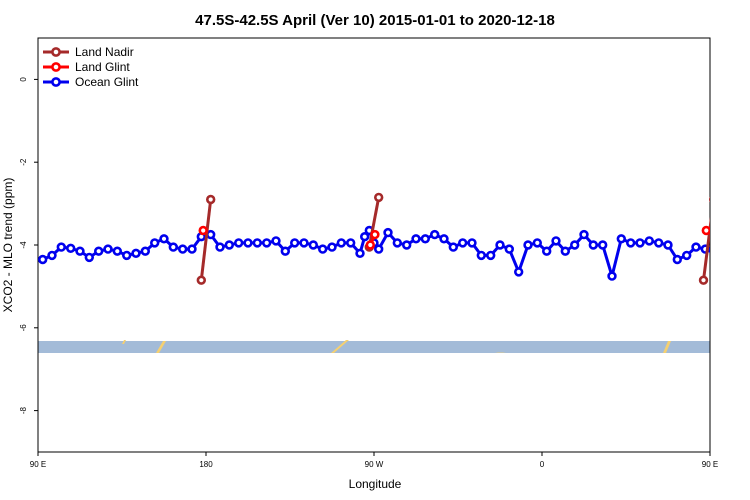  Describe the element at coordinates (23, 410) in the screenshot. I see `y-tick-label: -8` at that location.